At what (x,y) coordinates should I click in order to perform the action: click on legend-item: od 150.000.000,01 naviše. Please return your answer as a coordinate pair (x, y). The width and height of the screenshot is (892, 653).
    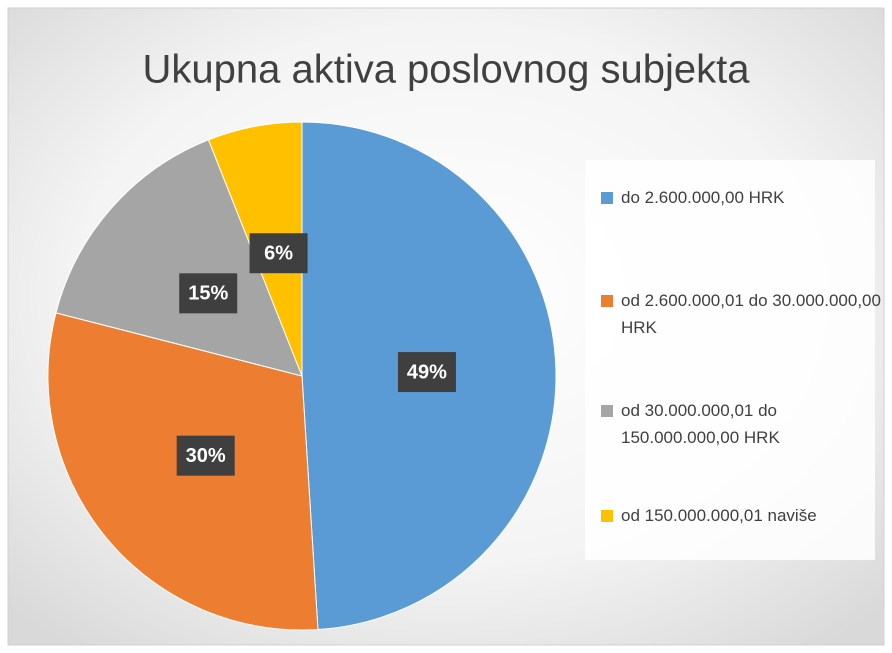
    Looking at the image, I should click on (745, 515).